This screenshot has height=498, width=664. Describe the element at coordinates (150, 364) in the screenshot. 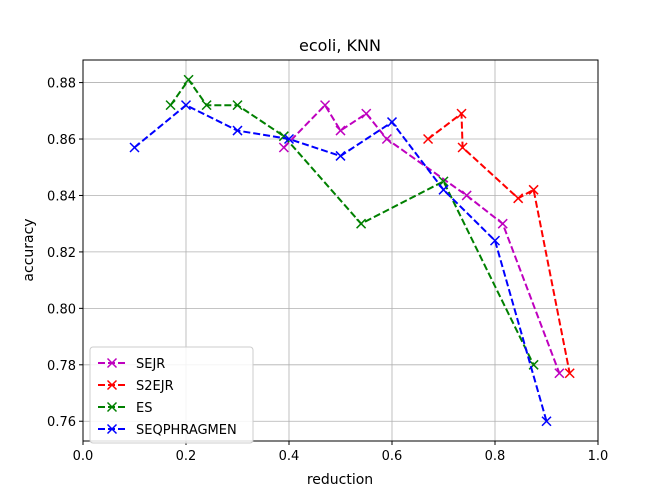

I see `legend-label: SEJR` at that location.